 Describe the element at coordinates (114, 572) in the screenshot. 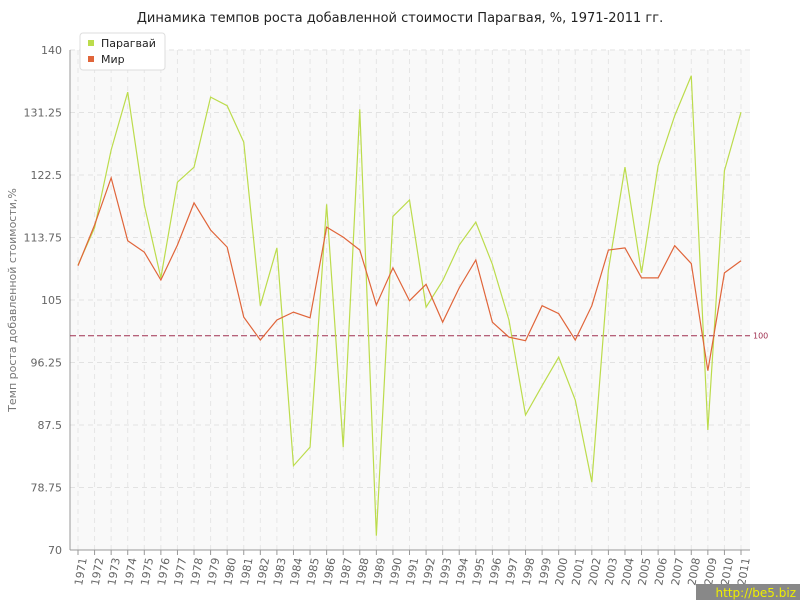

I see `x-tick-label: 1973` at that location.